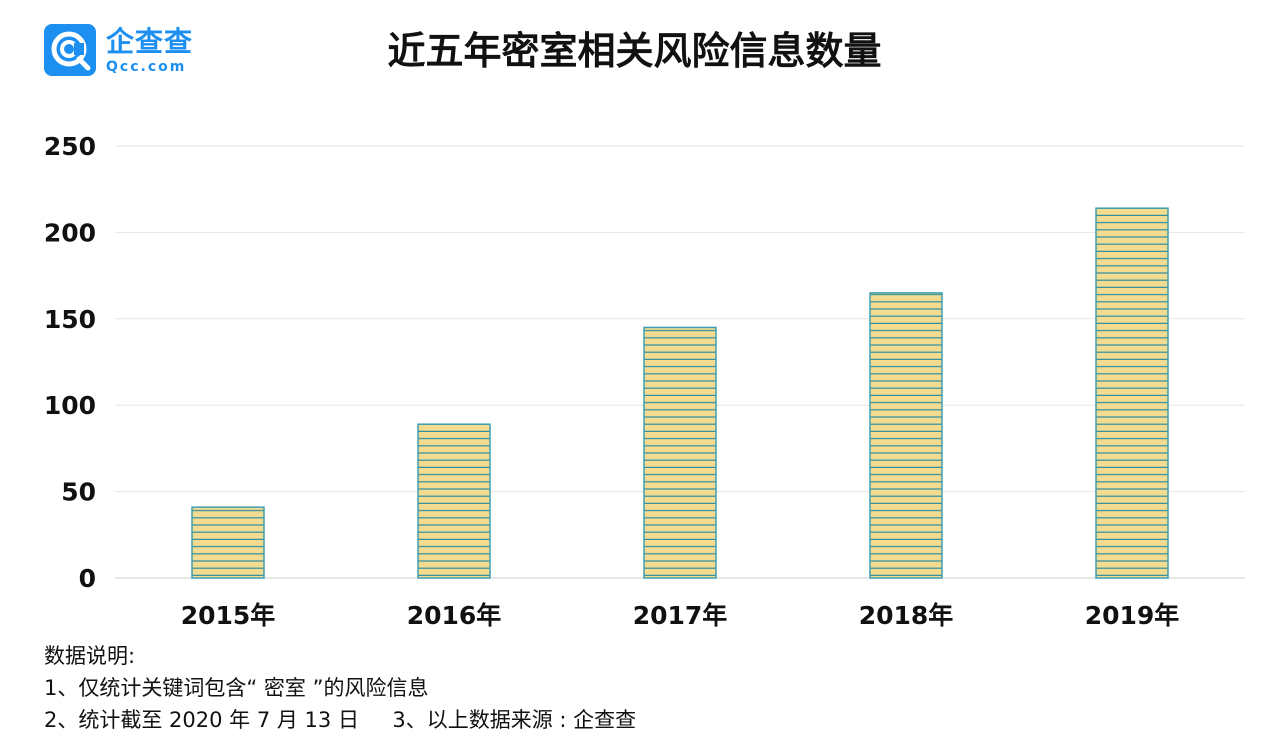 The width and height of the screenshot is (1269, 755). What do you see at coordinates (150, 41) in the screenshot?
I see `logo-name: 企查查` at bounding box center [150, 41].